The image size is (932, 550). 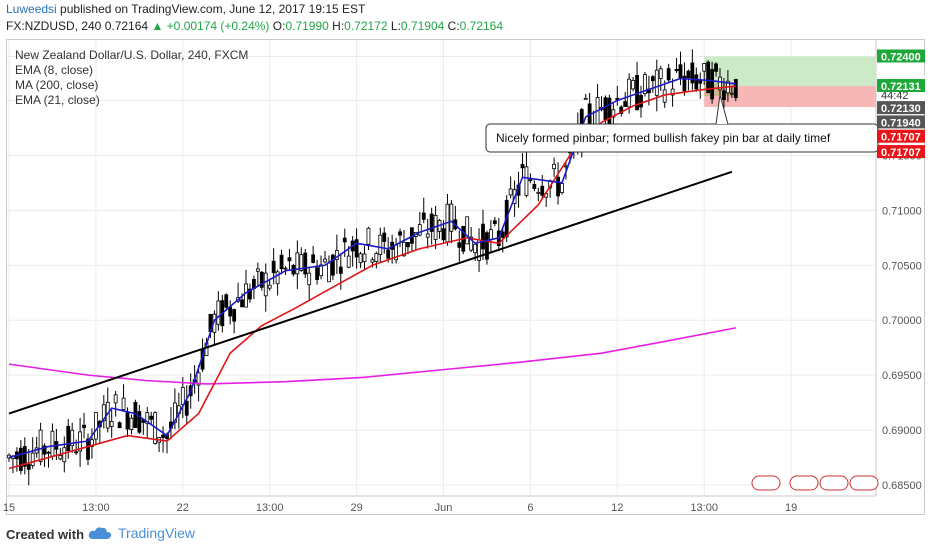 I want to click on symbol-label: FX:NZDUSD, 240, so click(x=54, y=26).